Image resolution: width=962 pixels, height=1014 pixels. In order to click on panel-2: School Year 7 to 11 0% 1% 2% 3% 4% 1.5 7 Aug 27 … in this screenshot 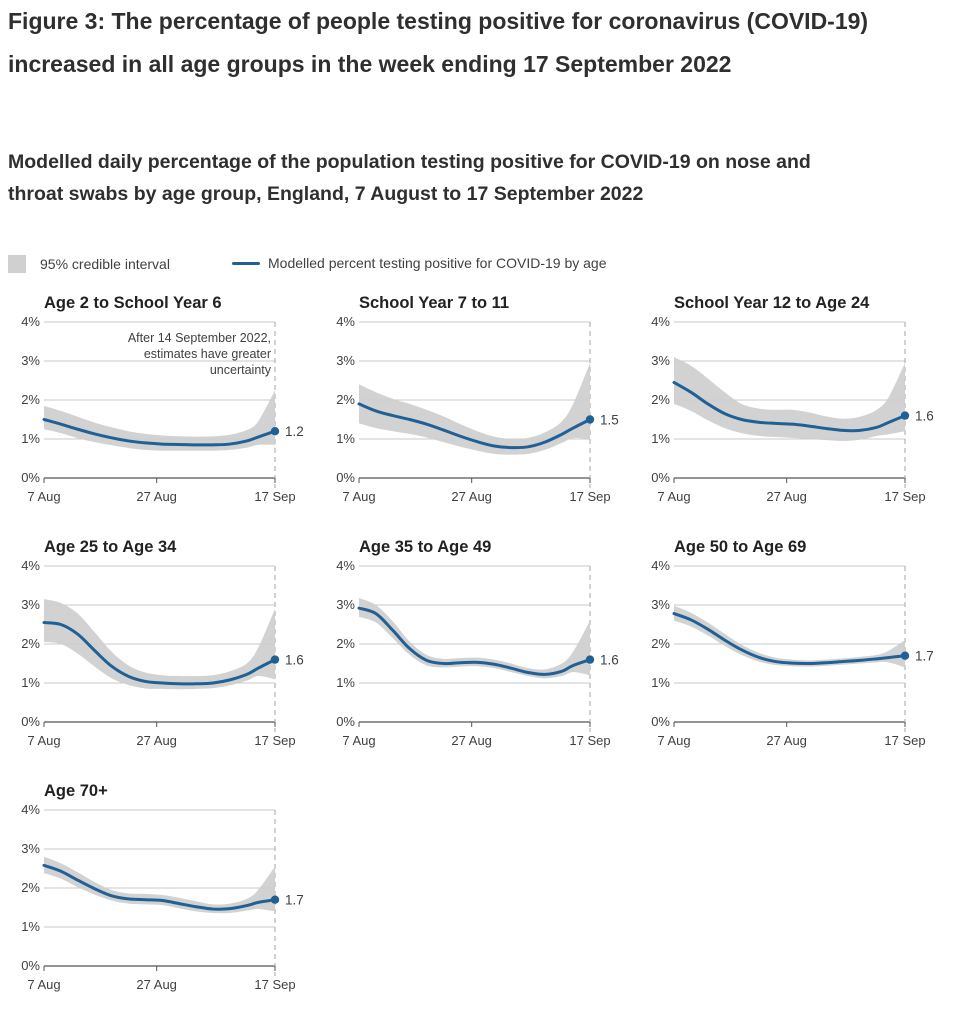, I will do `click(477, 399)`.